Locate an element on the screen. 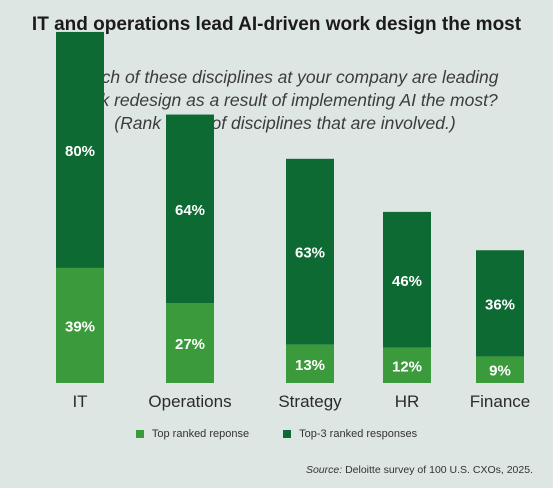  data-label-top3: 36% is located at coordinates (500, 304).